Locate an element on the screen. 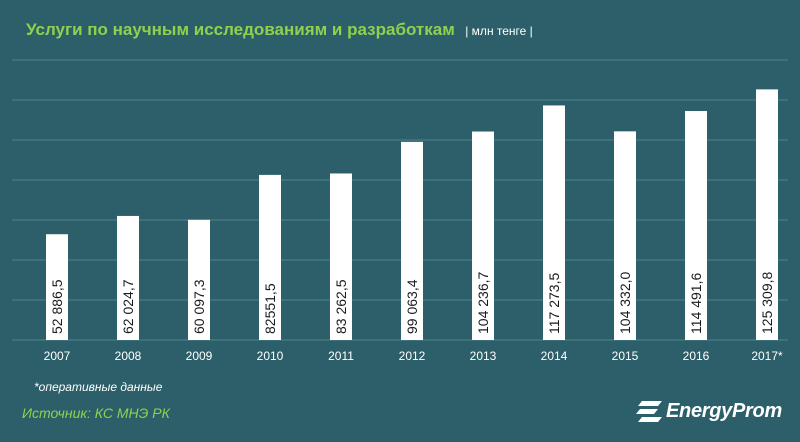 This screenshot has width=800, height=442. x-tick-label: 2009 is located at coordinates (199, 356).